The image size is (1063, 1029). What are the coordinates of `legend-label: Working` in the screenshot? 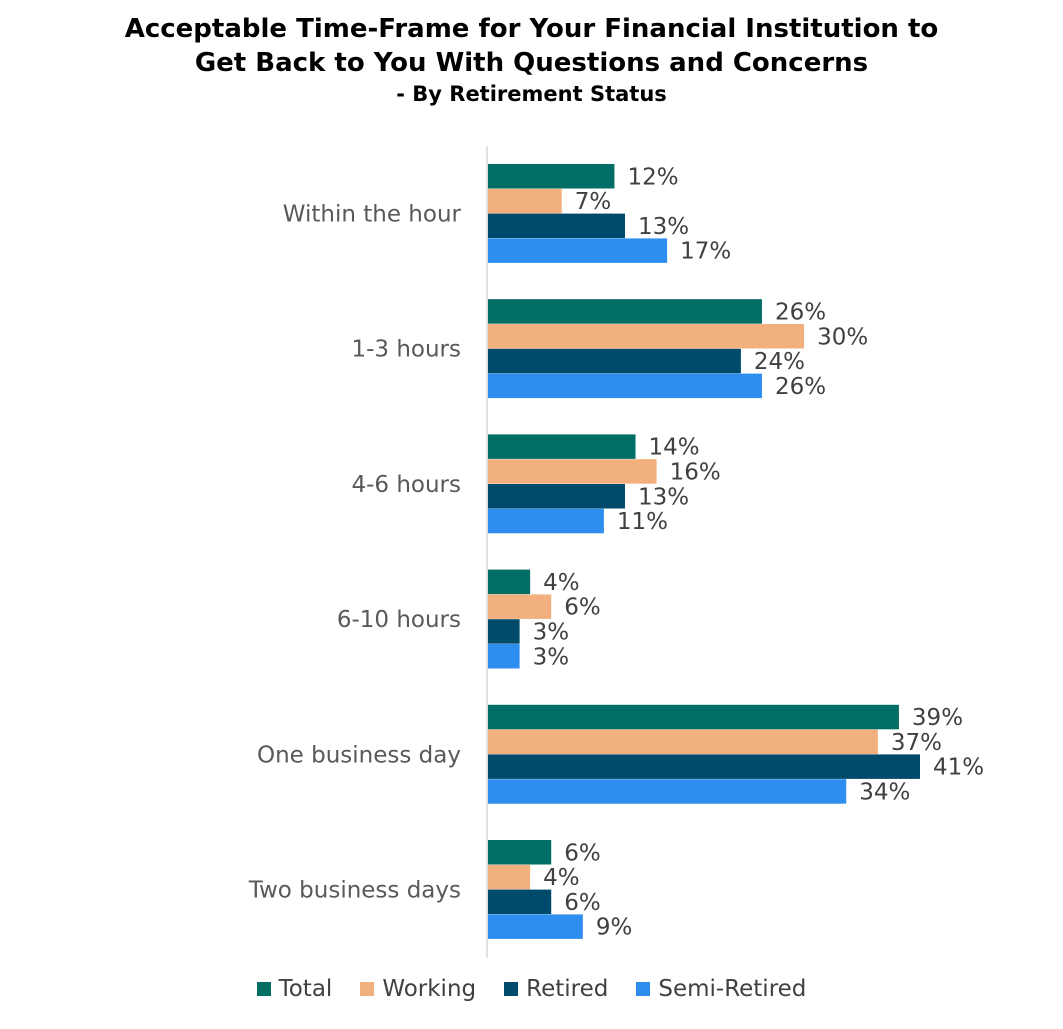 It's located at (429, 989).